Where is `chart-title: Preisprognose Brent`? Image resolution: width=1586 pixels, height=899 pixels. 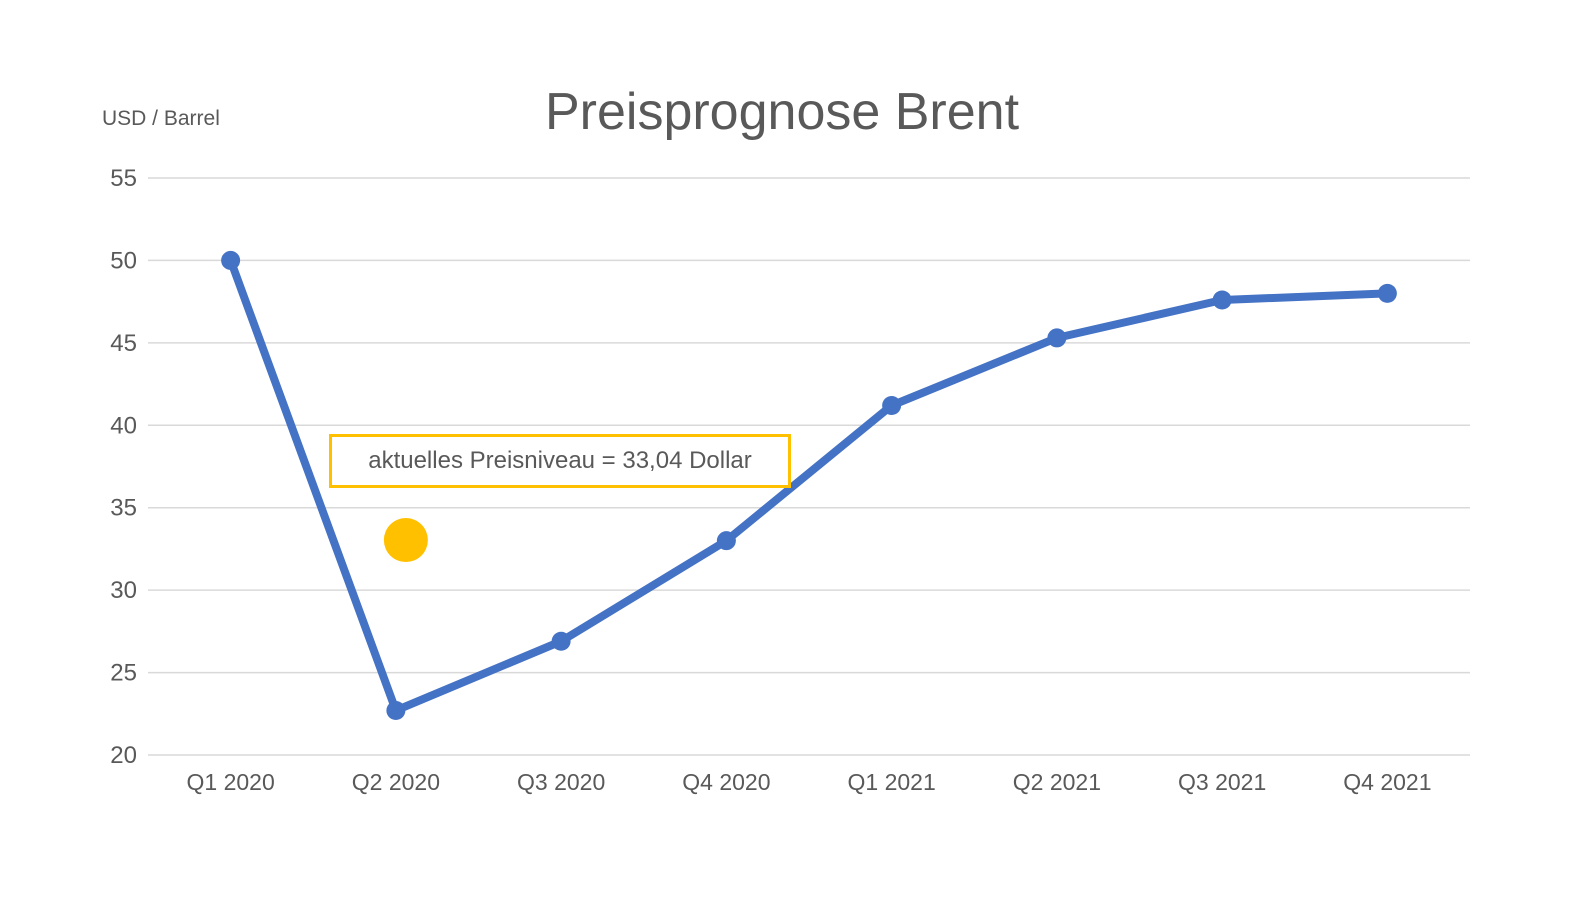
chart-title: Preisprognose Brent is located at coordinates (782, 112).